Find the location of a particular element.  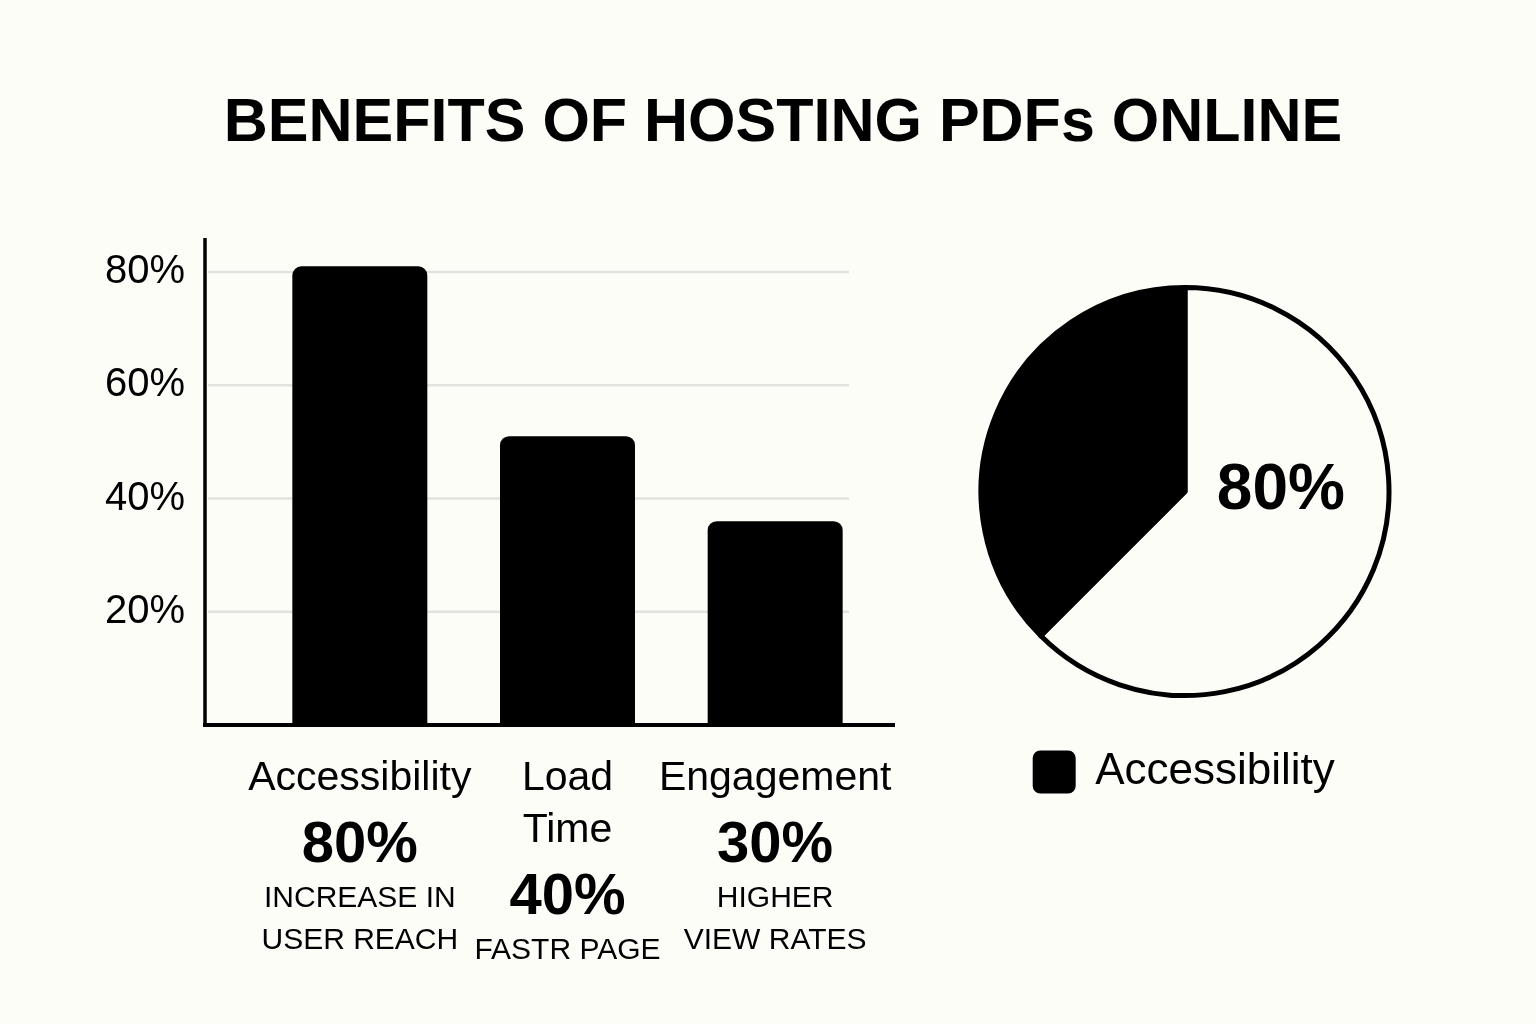

y-tick-label: 20% is located at coordinates (144, 608).